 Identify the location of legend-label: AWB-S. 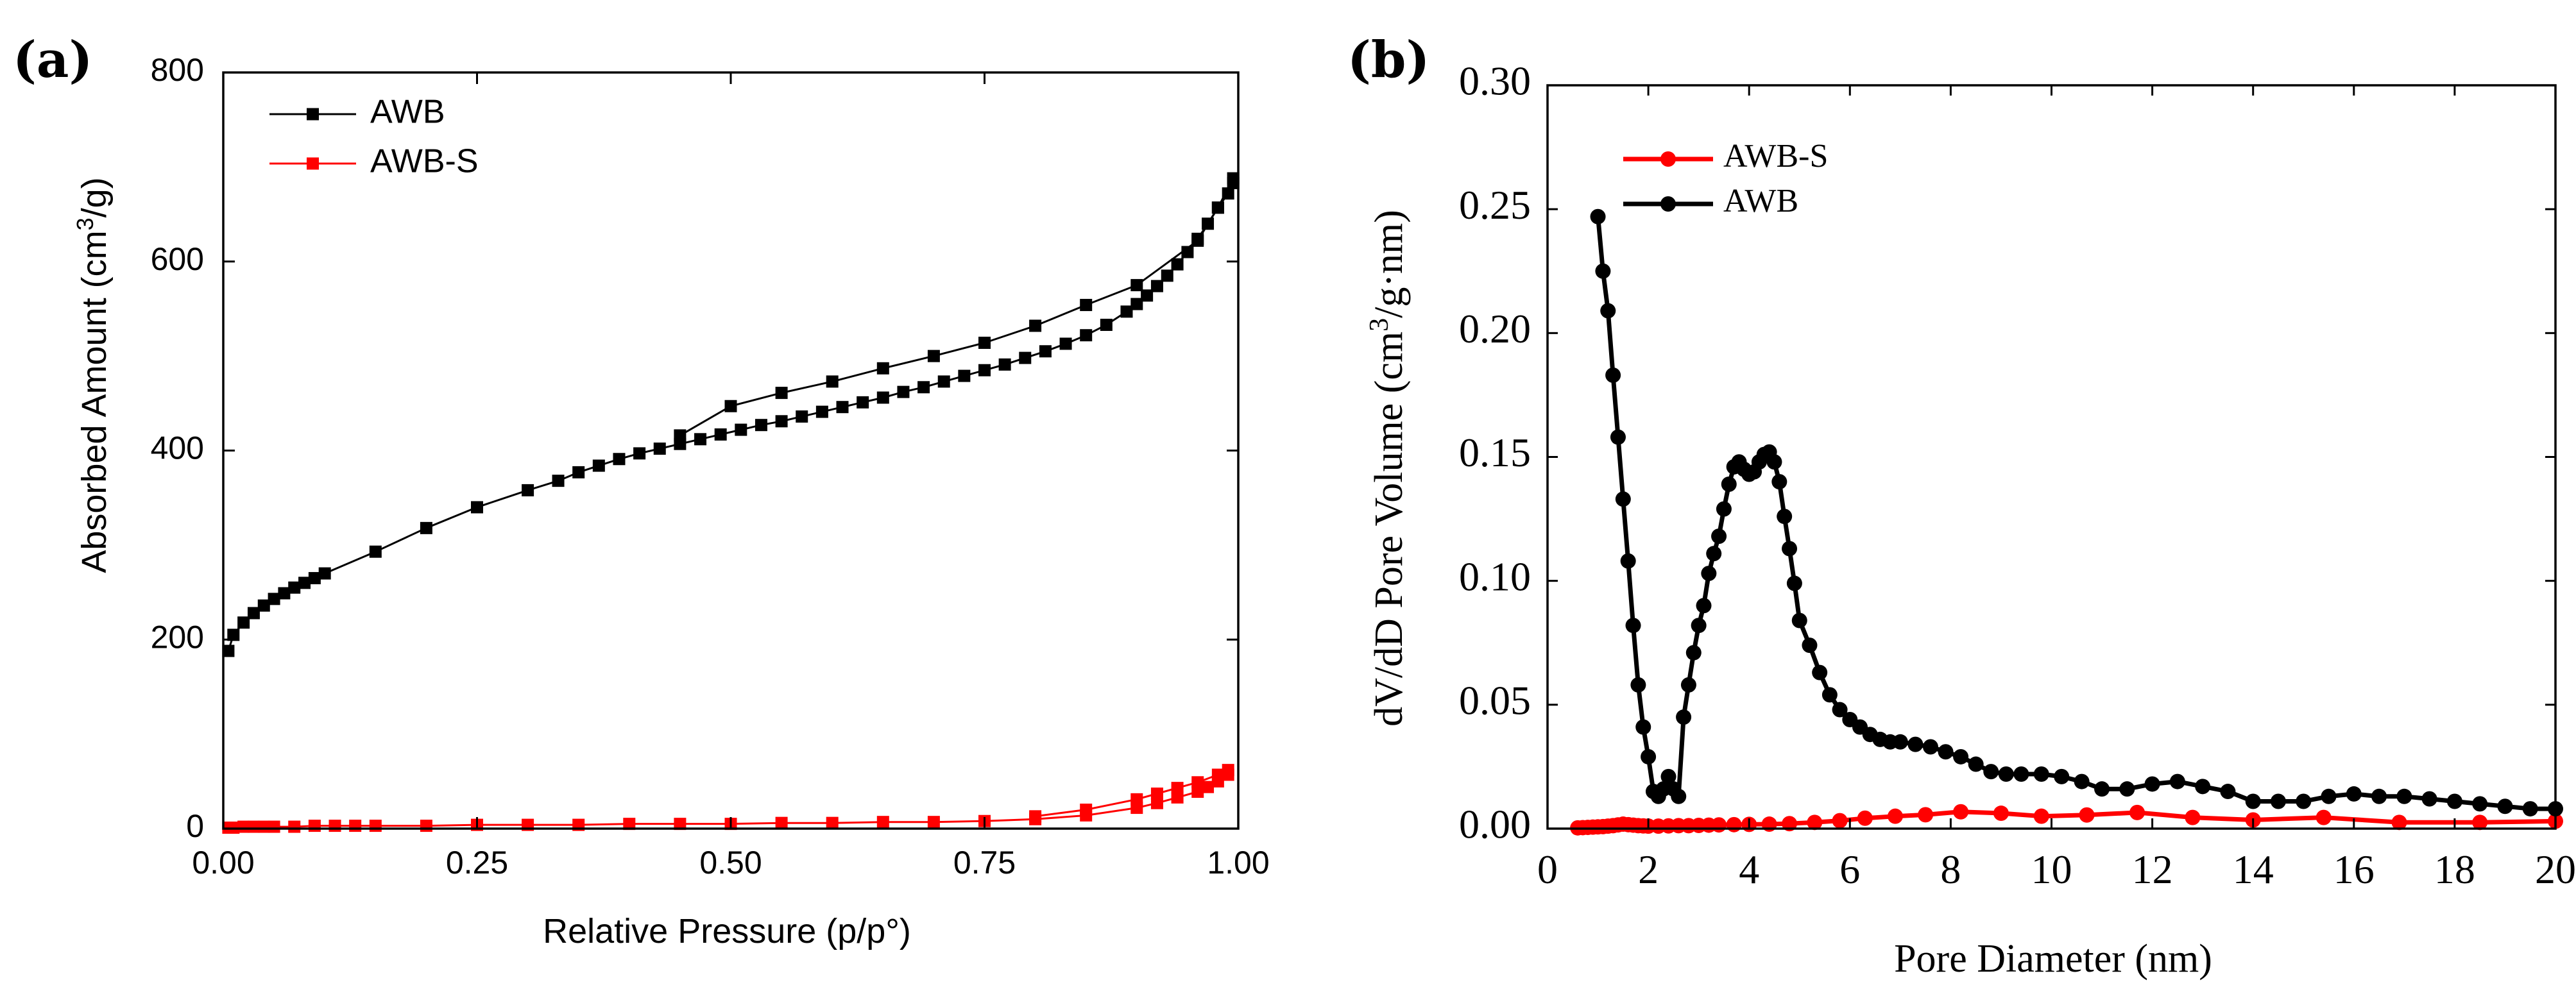
(1775, 156).